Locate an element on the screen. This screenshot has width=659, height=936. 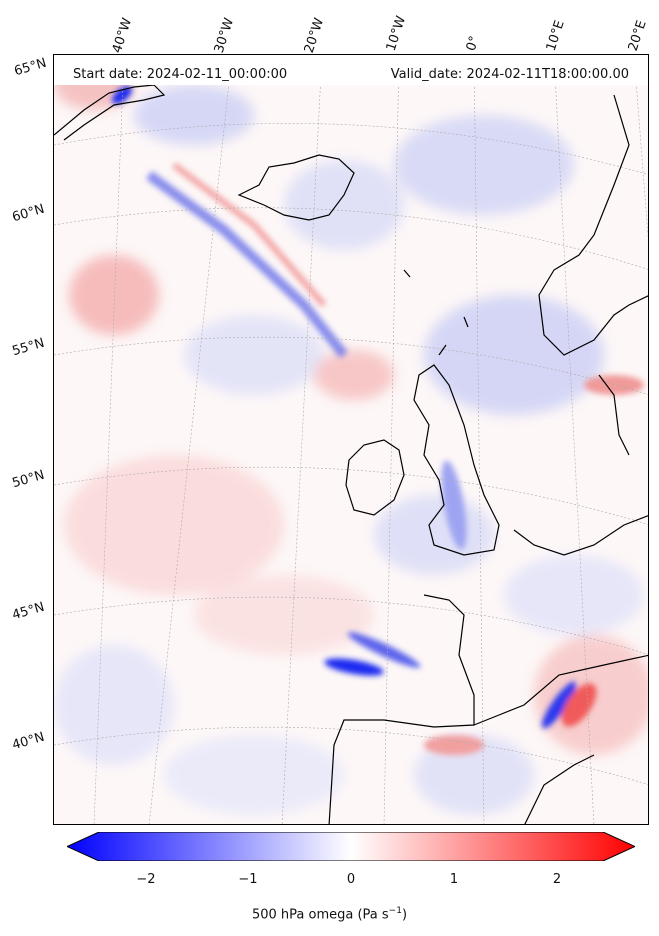
colorbar-bar is located at coordinates (351, 846).